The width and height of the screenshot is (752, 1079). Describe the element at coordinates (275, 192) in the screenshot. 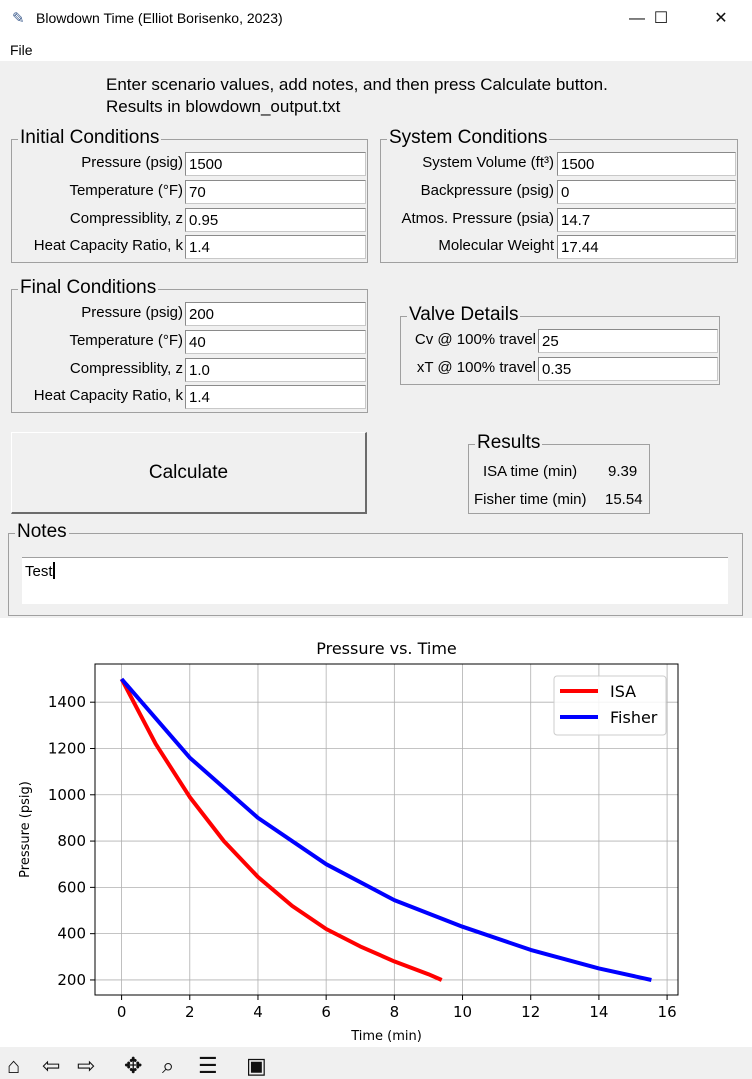

I see `initial-temperature-field: 70` at that location.